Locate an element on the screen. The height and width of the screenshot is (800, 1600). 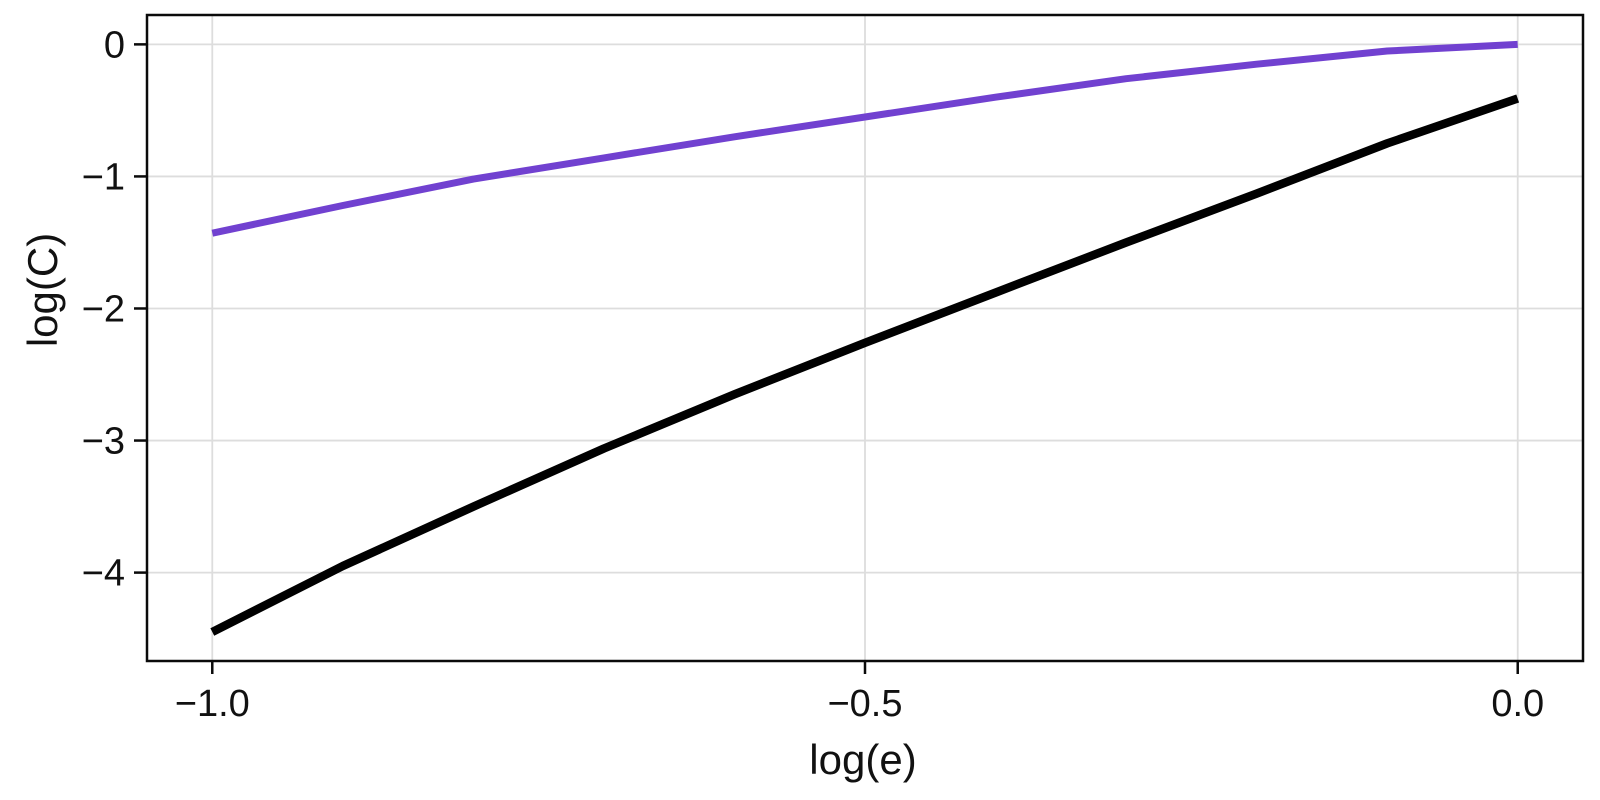
y-axis-title: log(C) is located at coordinates (42, 290).